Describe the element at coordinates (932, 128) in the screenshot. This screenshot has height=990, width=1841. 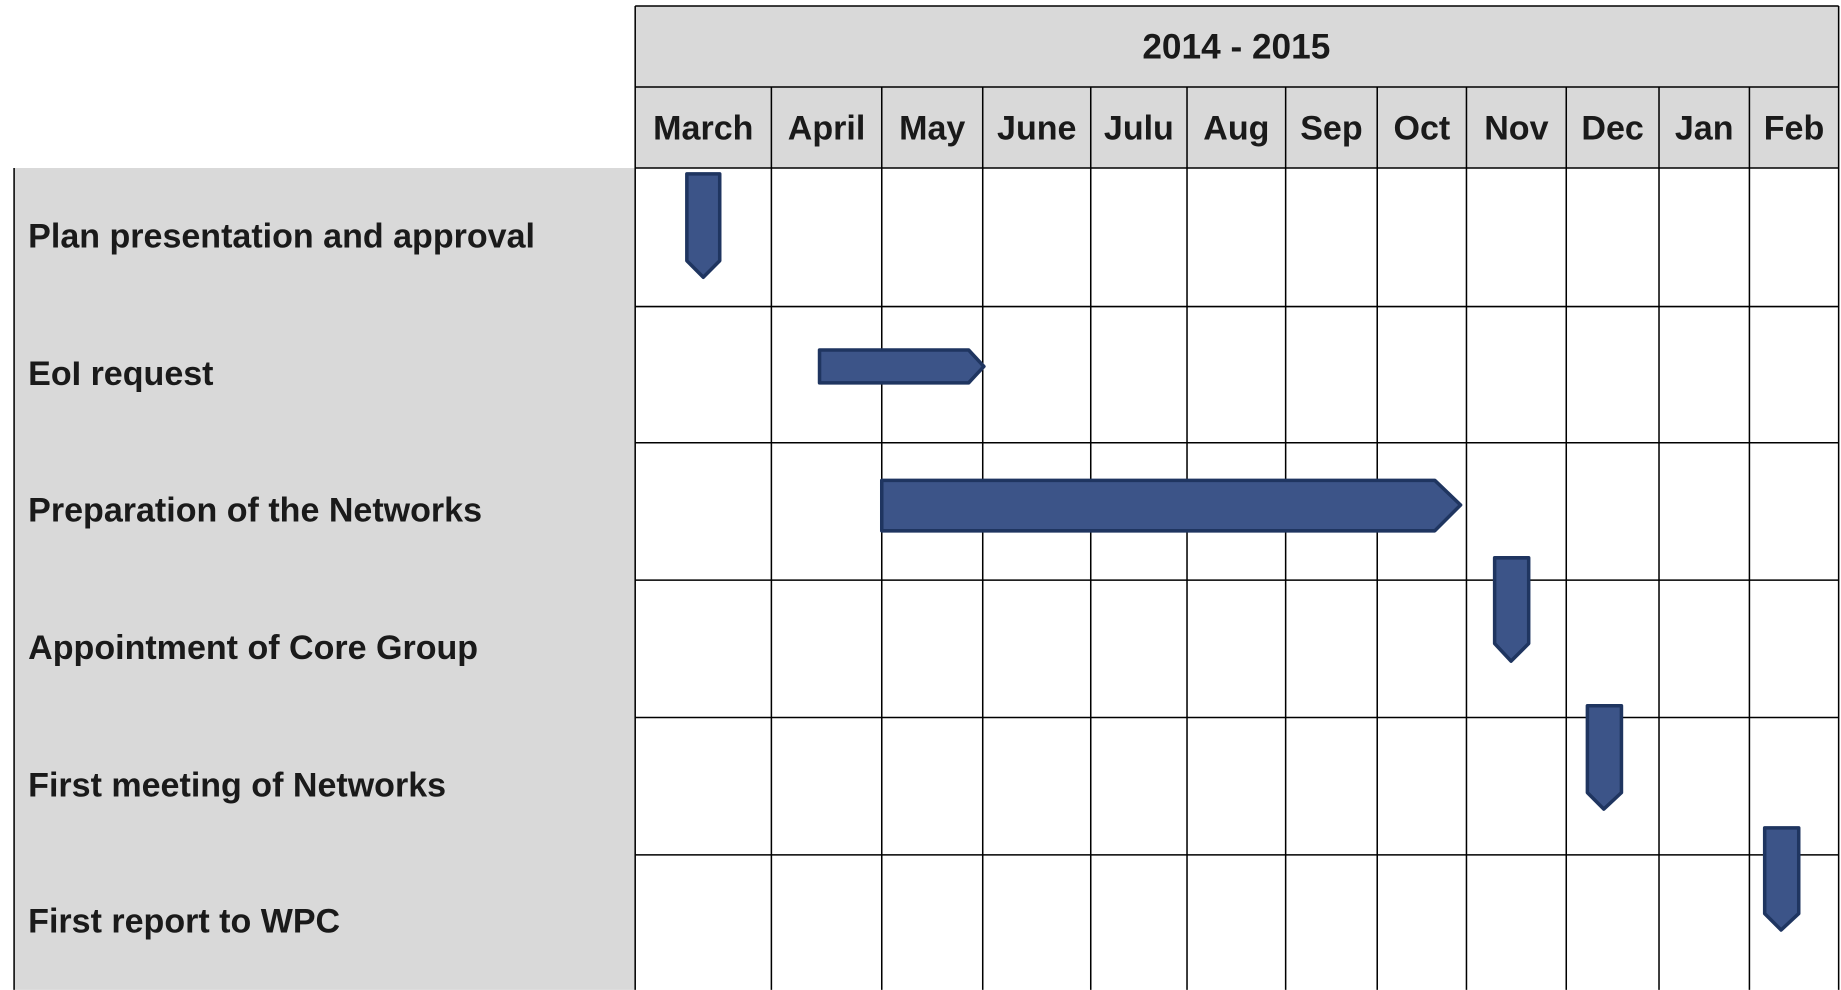
I see `month-label: May` at that location.